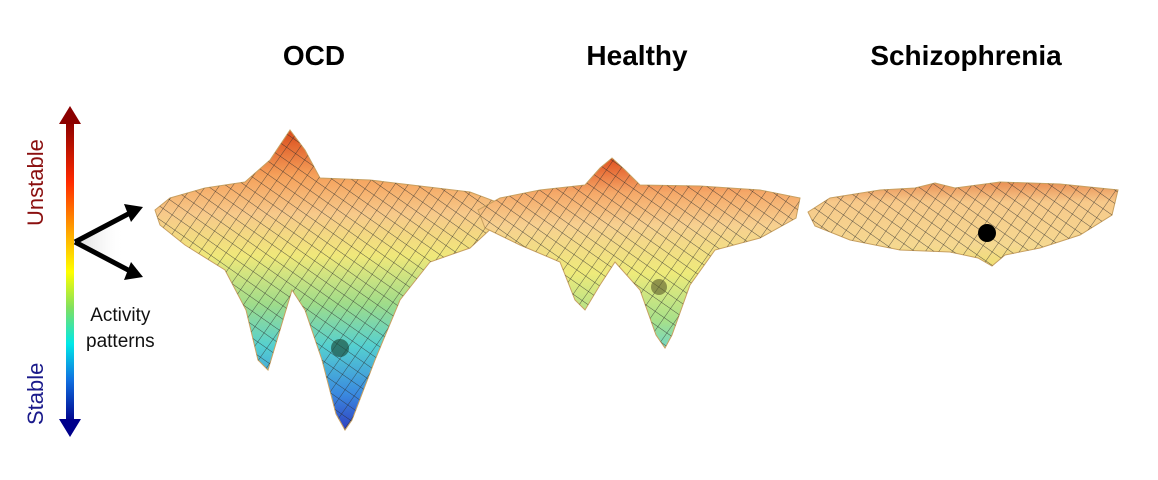 The height and width of the screenshot is (480, 1158). Describe the element at coordinates (120, 329) in the screenshot. I see `activity-patterns-label: Activity patterns` at that location.